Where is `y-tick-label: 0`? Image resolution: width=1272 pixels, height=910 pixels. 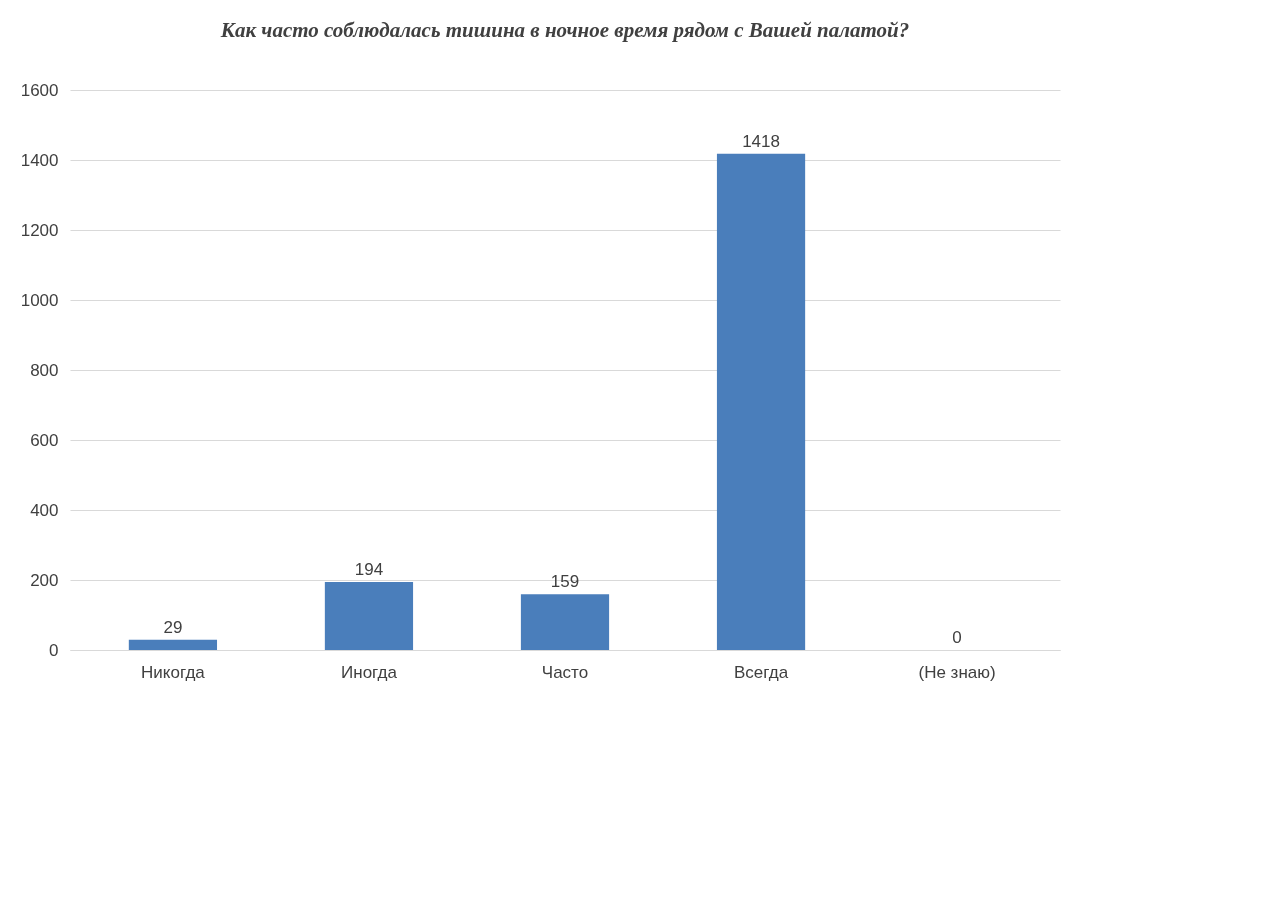
y-tick-label: 0 is located at coordinates (54, 650).